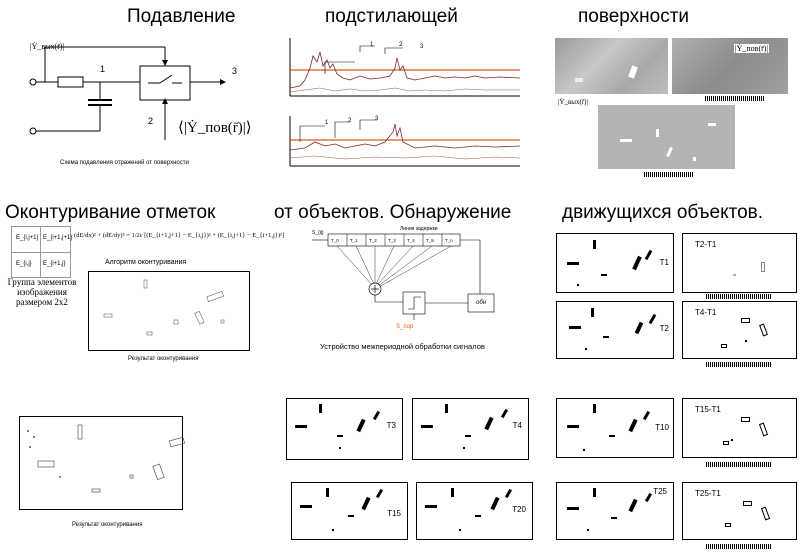  Describe the element at coordinates (181, 16) in the screenshot. I see `title-suppression: Подавление` at that location.